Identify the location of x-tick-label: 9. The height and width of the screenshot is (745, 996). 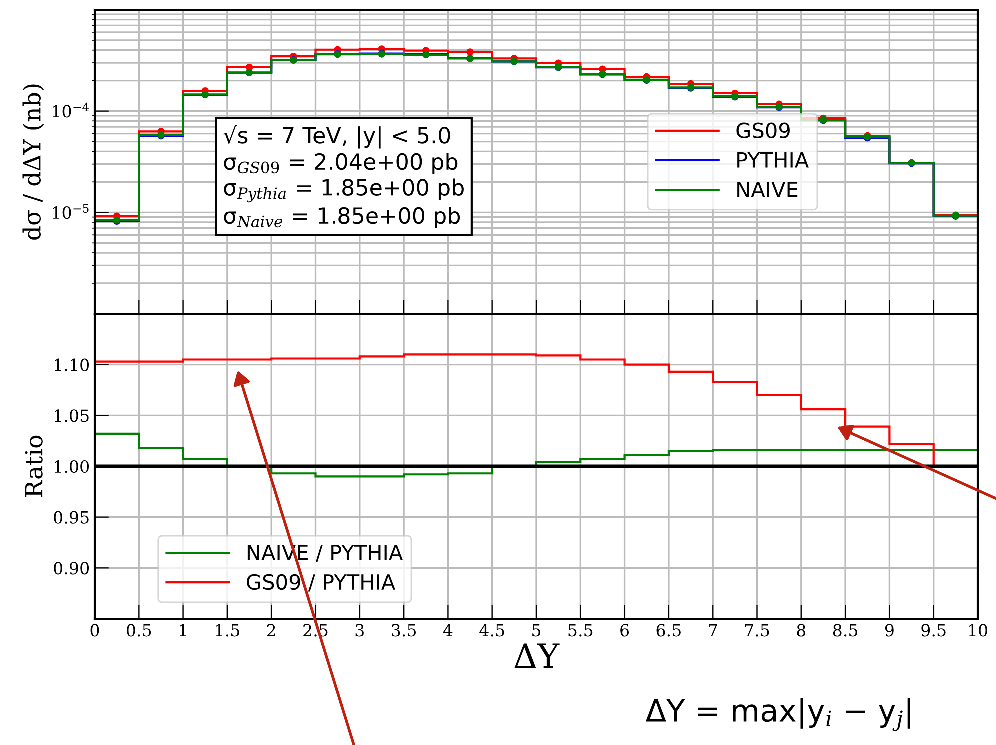
(889, 630).